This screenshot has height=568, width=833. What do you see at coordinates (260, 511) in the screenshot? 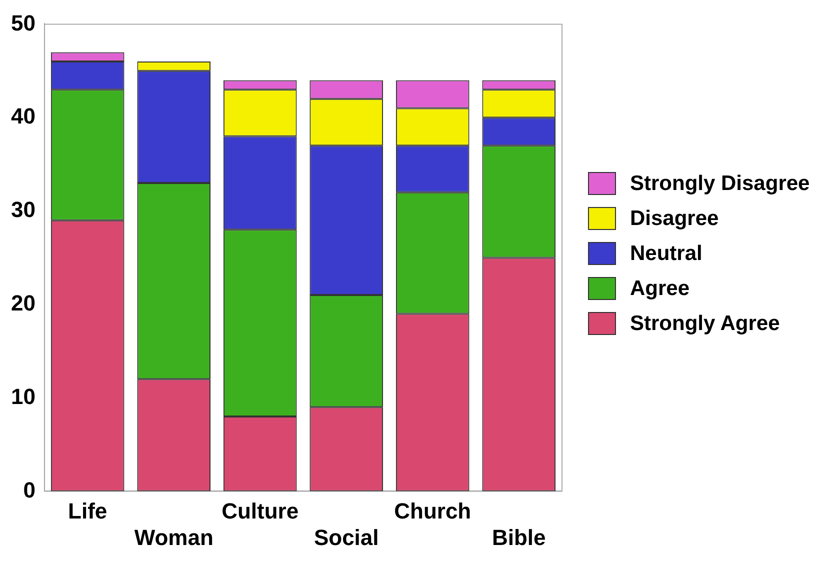
I see `x-tick-label: Culture` at bounding box center [260, 511].